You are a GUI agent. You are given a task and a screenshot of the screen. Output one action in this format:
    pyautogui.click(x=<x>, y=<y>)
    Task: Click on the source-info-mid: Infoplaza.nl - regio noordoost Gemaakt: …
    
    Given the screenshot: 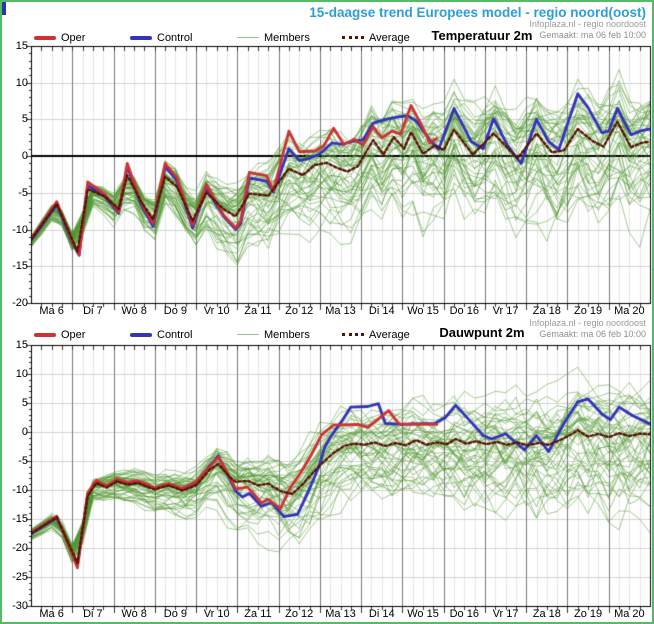 What is the action you would take?
    pyautogui.click(x=587, y=329)
    